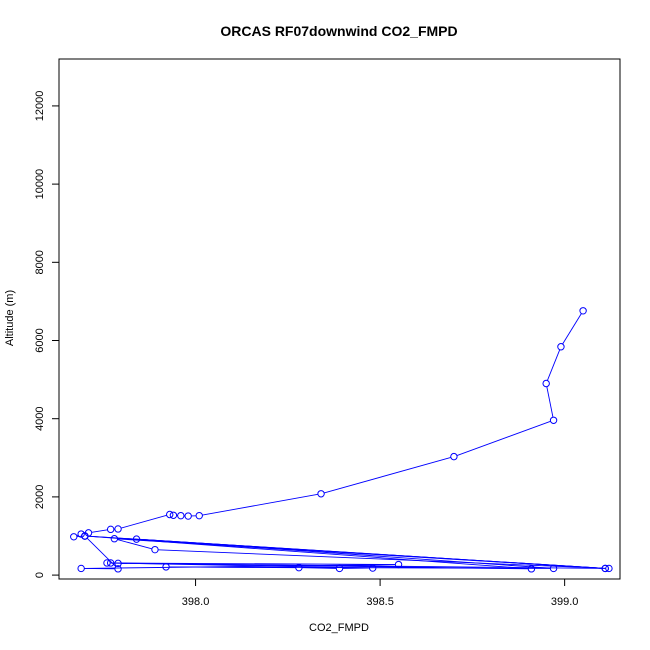 The width and height of the screenshot is (650, 650). I want to click on x-tick-label: 399.0, so click(565, 602).